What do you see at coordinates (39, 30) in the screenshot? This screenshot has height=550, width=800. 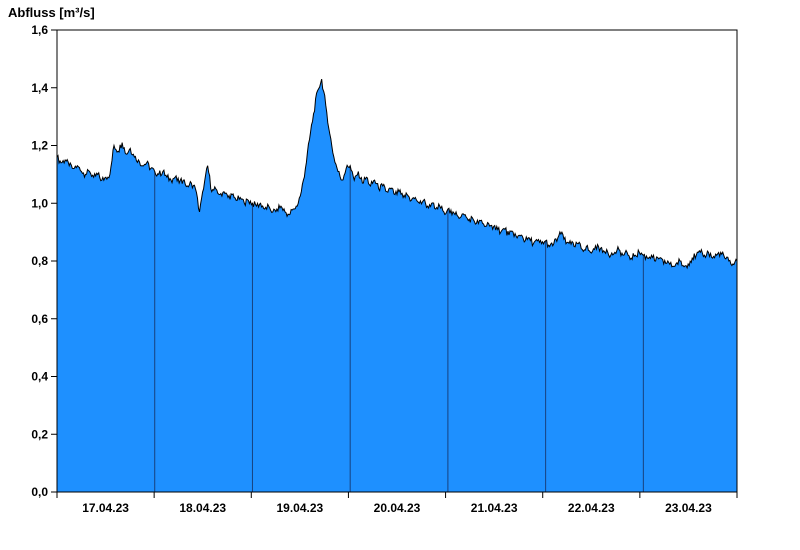 I see `y-tick-label: 1,6` at bounding box center [39, 30].